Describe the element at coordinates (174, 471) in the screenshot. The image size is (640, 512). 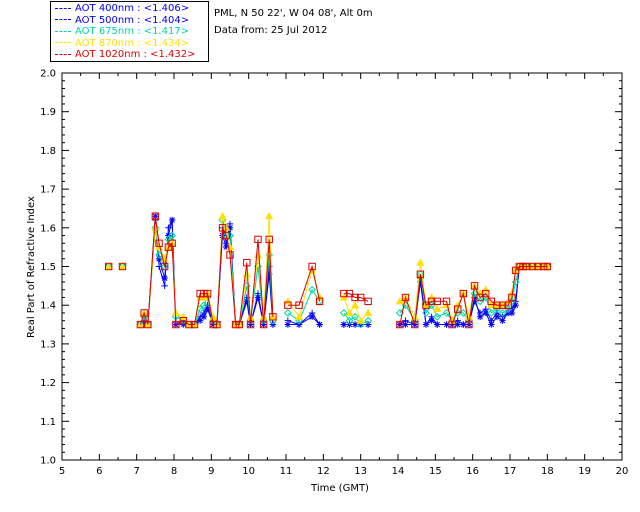
I see `x-tick-label: 8` at that location.